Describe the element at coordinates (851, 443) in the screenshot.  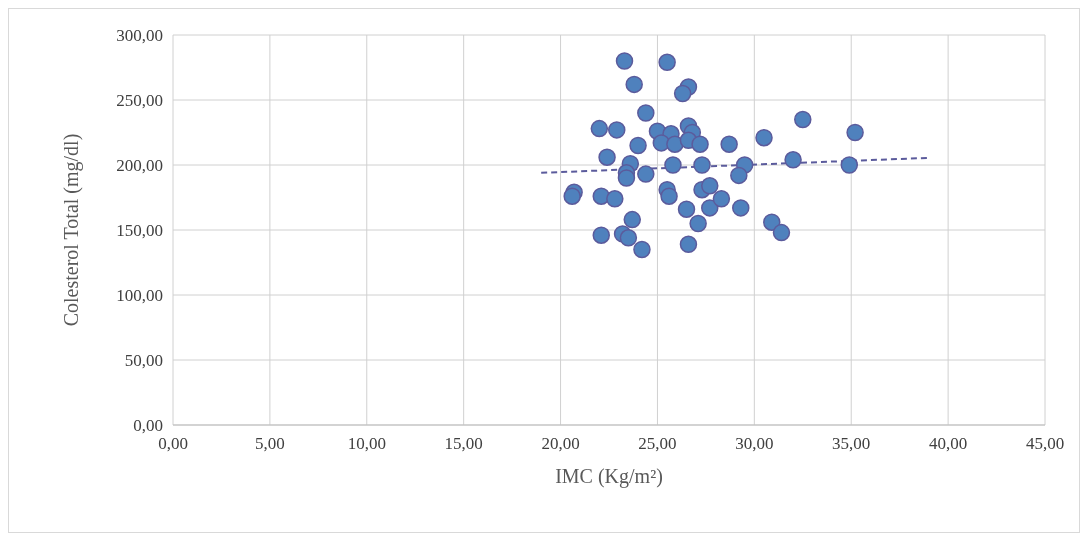
I see `x-tick-label: 35,00` at that location.